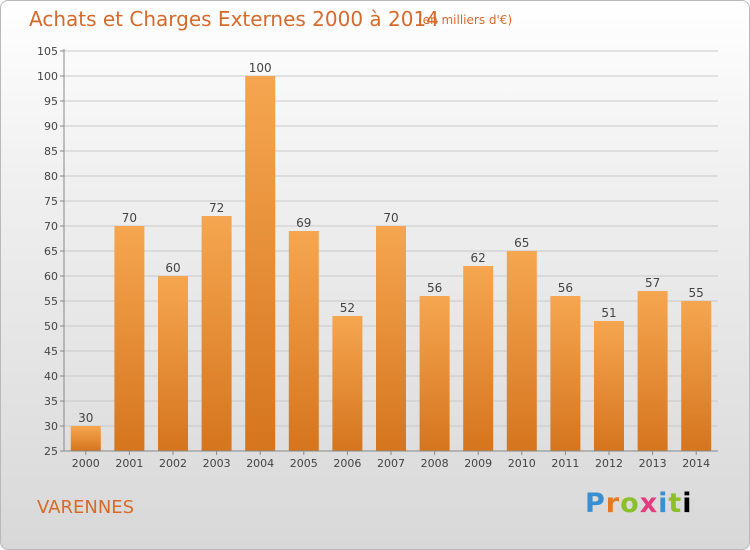 This screenshot has width=750, height=550. What do you see at coordinates (608, 313) in the screenshot?
I see `value-label: 51` at bounding box center [608, 313].